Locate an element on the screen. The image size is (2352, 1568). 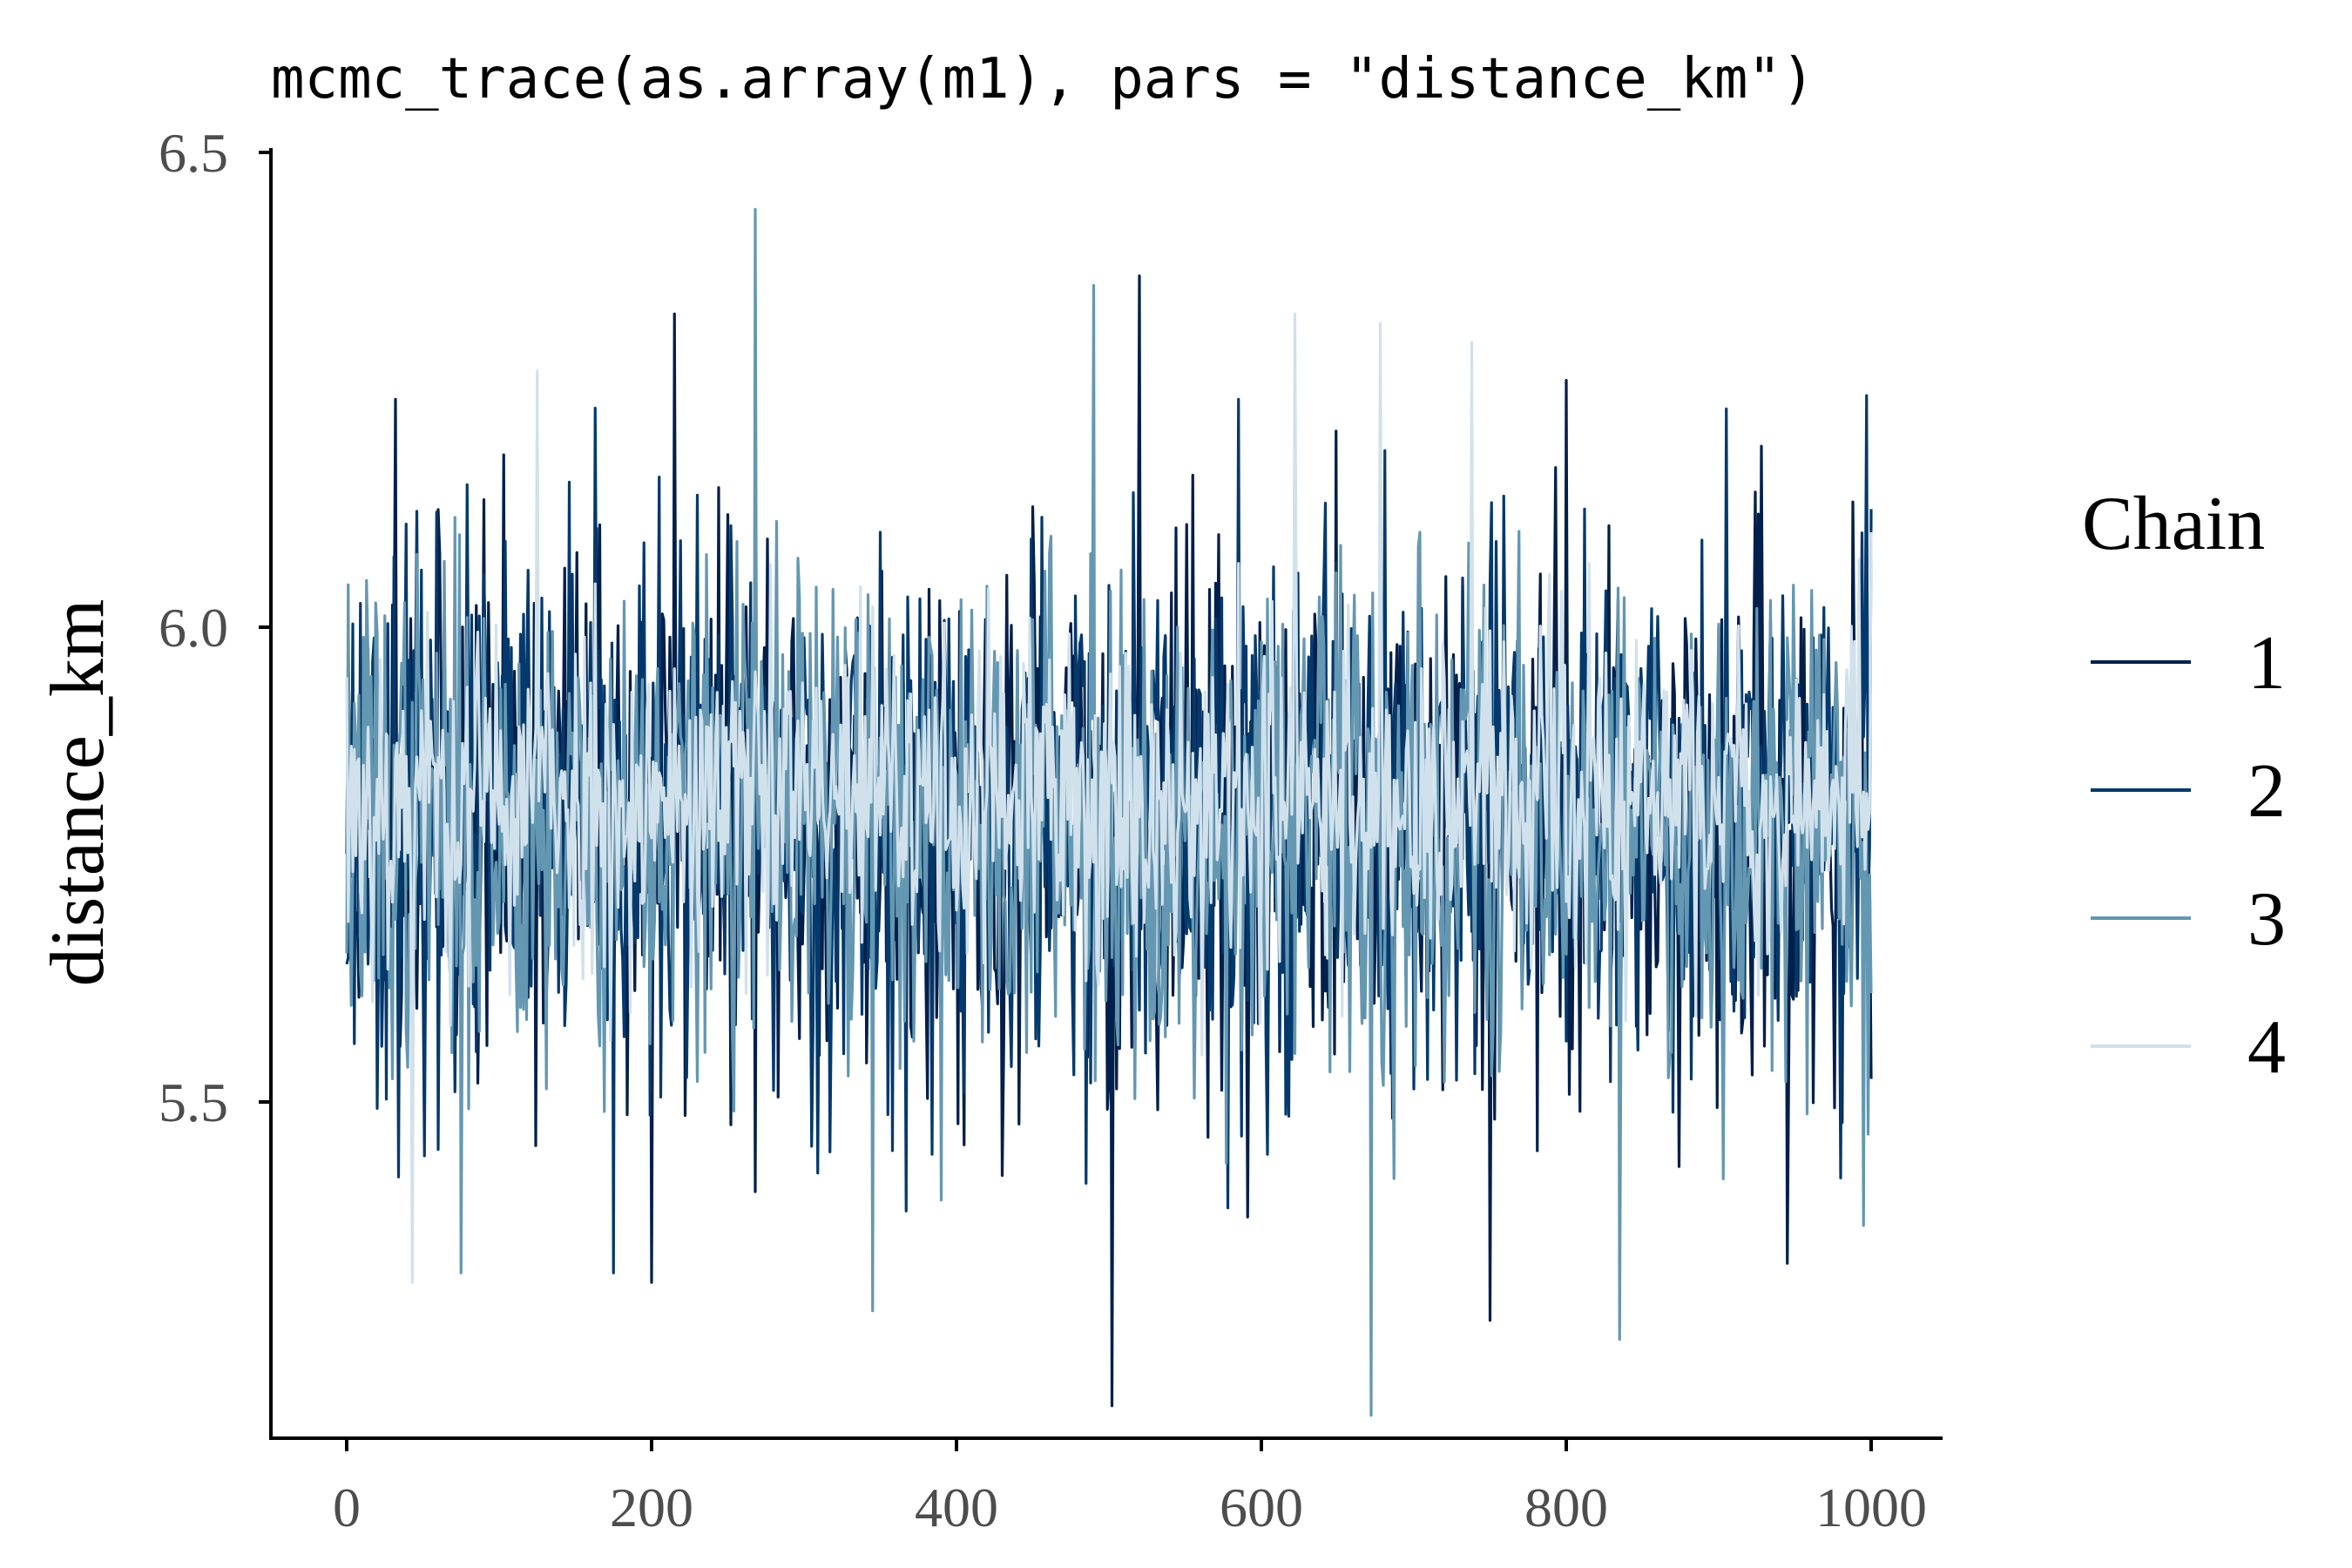
x-tick-label: 600 is located at coordinates (1261, 1507).